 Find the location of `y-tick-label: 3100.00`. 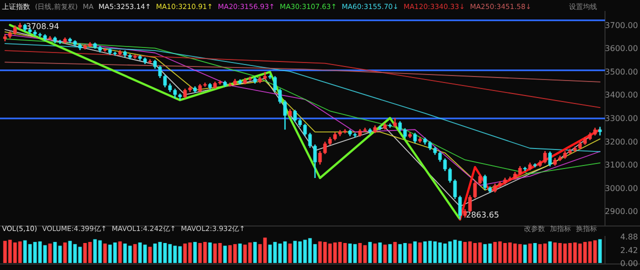

y-tick-label: 3100.00 is located at coordinates (621, 165).